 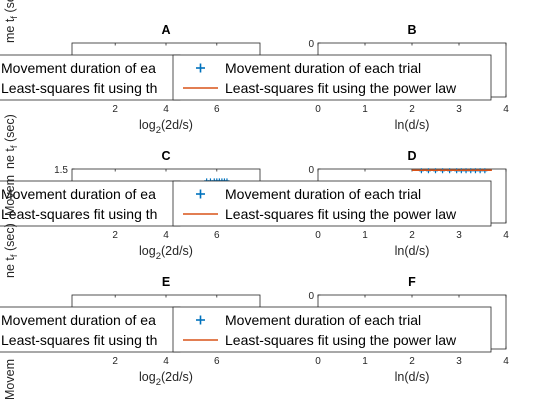 I want to click on y-axis-label-top: me tf (se, so click(x=11, y=21).